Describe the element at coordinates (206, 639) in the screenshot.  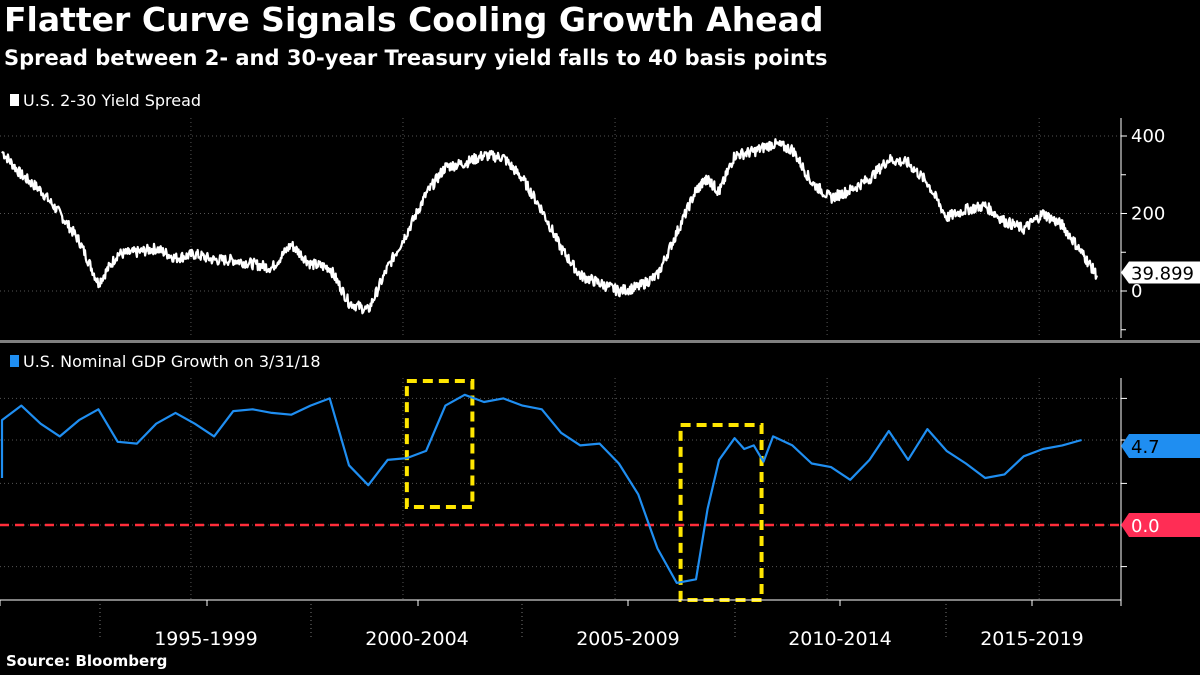
I see `x-tick-label-1995-1999: 1995-1999` at that location.